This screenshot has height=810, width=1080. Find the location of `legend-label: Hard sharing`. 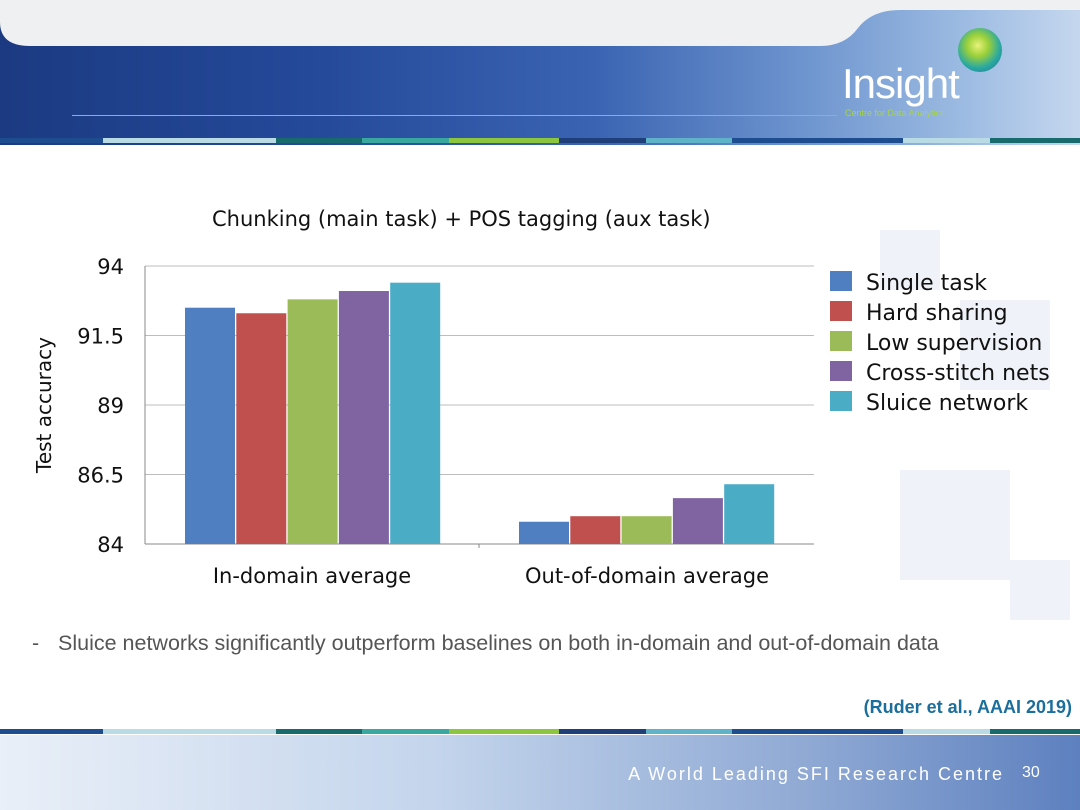

legend-label: Hard sharing is located at coordinates (937, 313).